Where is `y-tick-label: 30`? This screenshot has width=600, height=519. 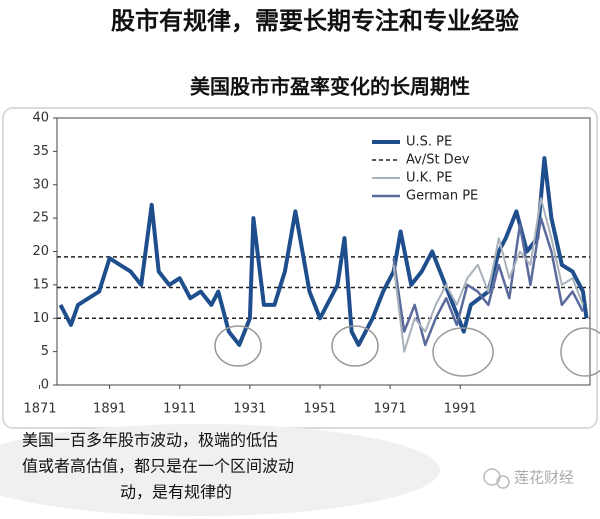 y-tick-label: 30 is located at coordinates (40, 184).